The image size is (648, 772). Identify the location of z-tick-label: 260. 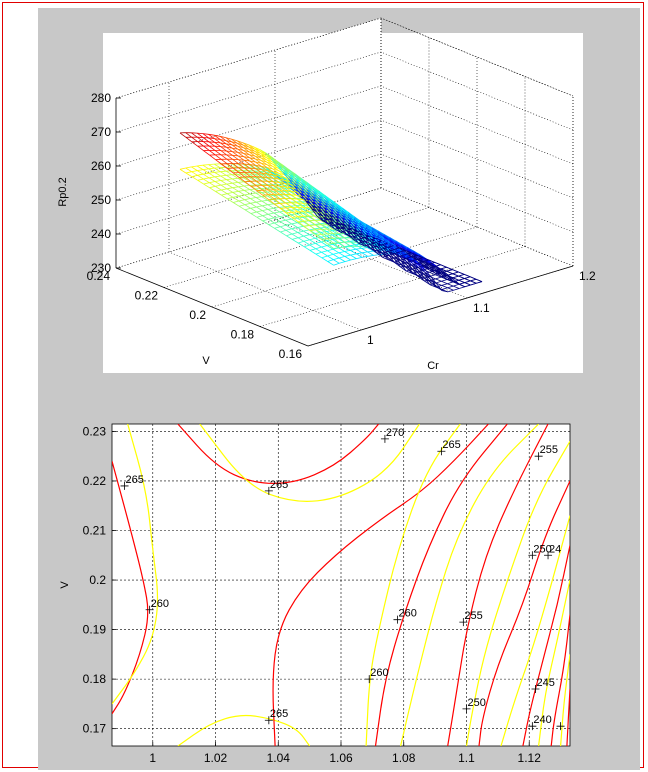
(101, 166).